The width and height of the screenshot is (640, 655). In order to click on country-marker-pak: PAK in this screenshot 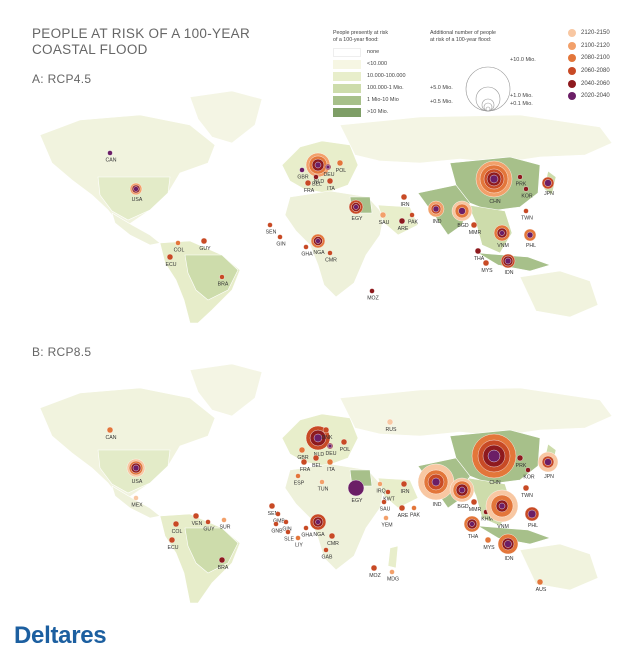, I will do `click(415, 512)`.